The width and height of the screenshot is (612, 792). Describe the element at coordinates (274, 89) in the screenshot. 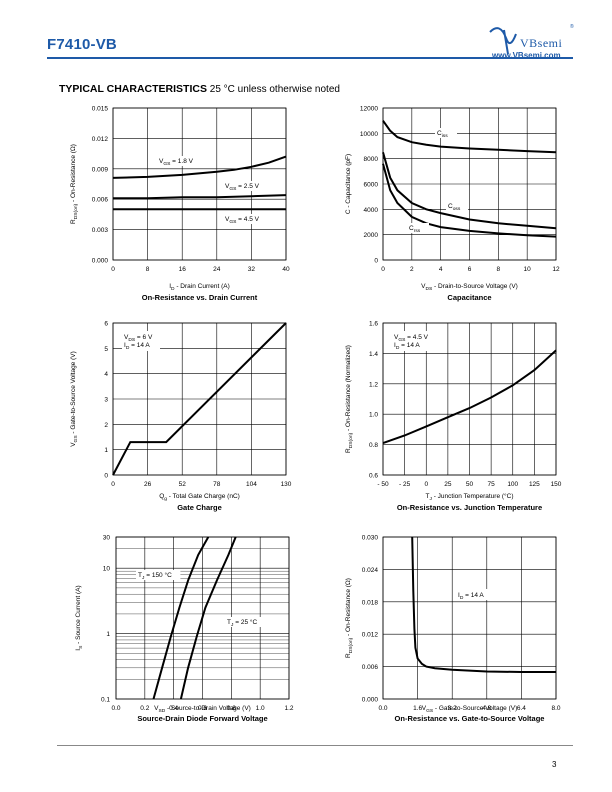

I see `section-note: 25 °C unless otherwise noted` at that location.